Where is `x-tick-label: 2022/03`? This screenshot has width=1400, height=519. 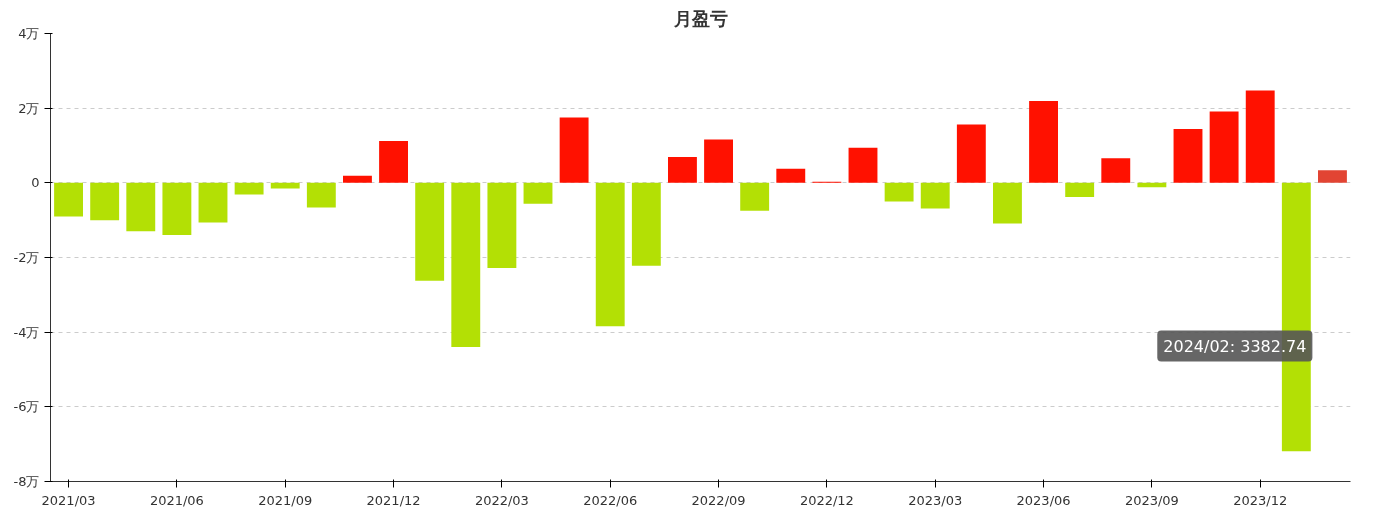
x-tick-label: 2022/03 is located at coordinates (501, 500).